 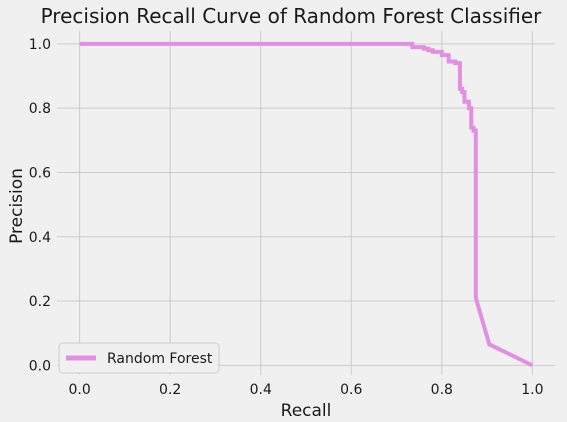 What do you see at coordinates (40, 173) in the screenshot?
I see `y-tick-label: 0.6` at bounding box center [40, 173].